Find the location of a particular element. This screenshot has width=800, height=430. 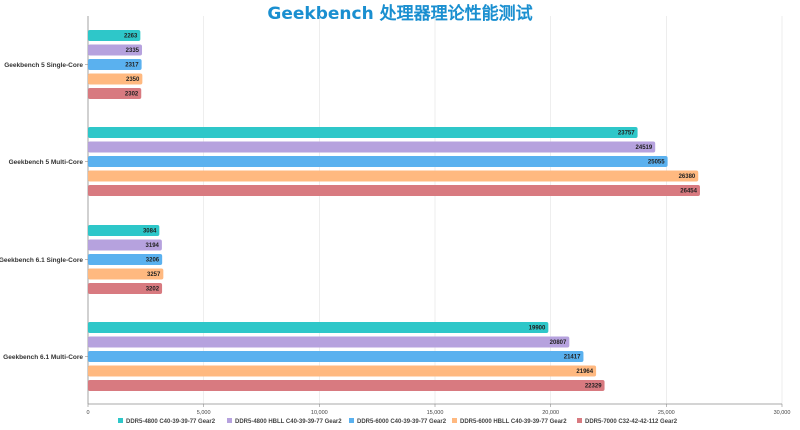

bar-value-label: 26454 is located at coordinates (688, 192).